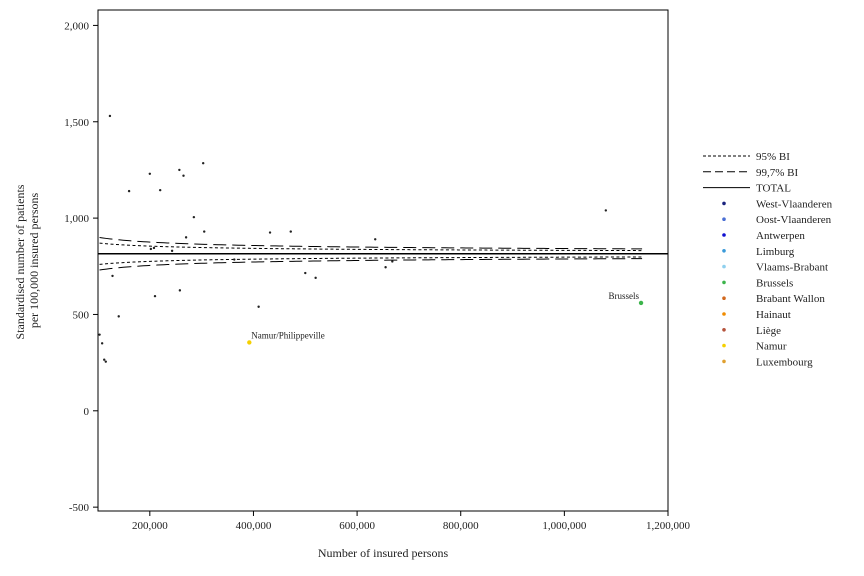  Describe the element at coordinates (724, 282) in the screenshot. I see `legend-swatch-brussels` at that location.